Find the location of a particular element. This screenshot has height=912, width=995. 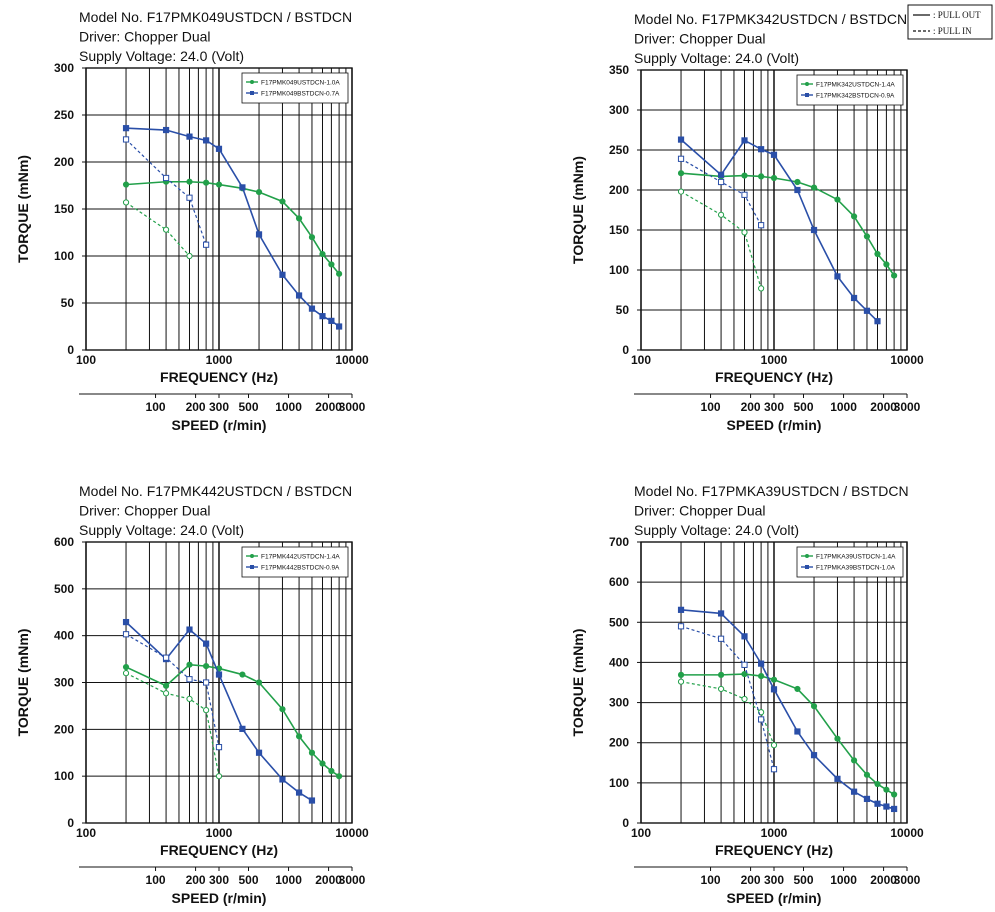

chart-header-line: Model No. F17PMK342USTDCN / BSTDCN is located at coordinates (770, 19).